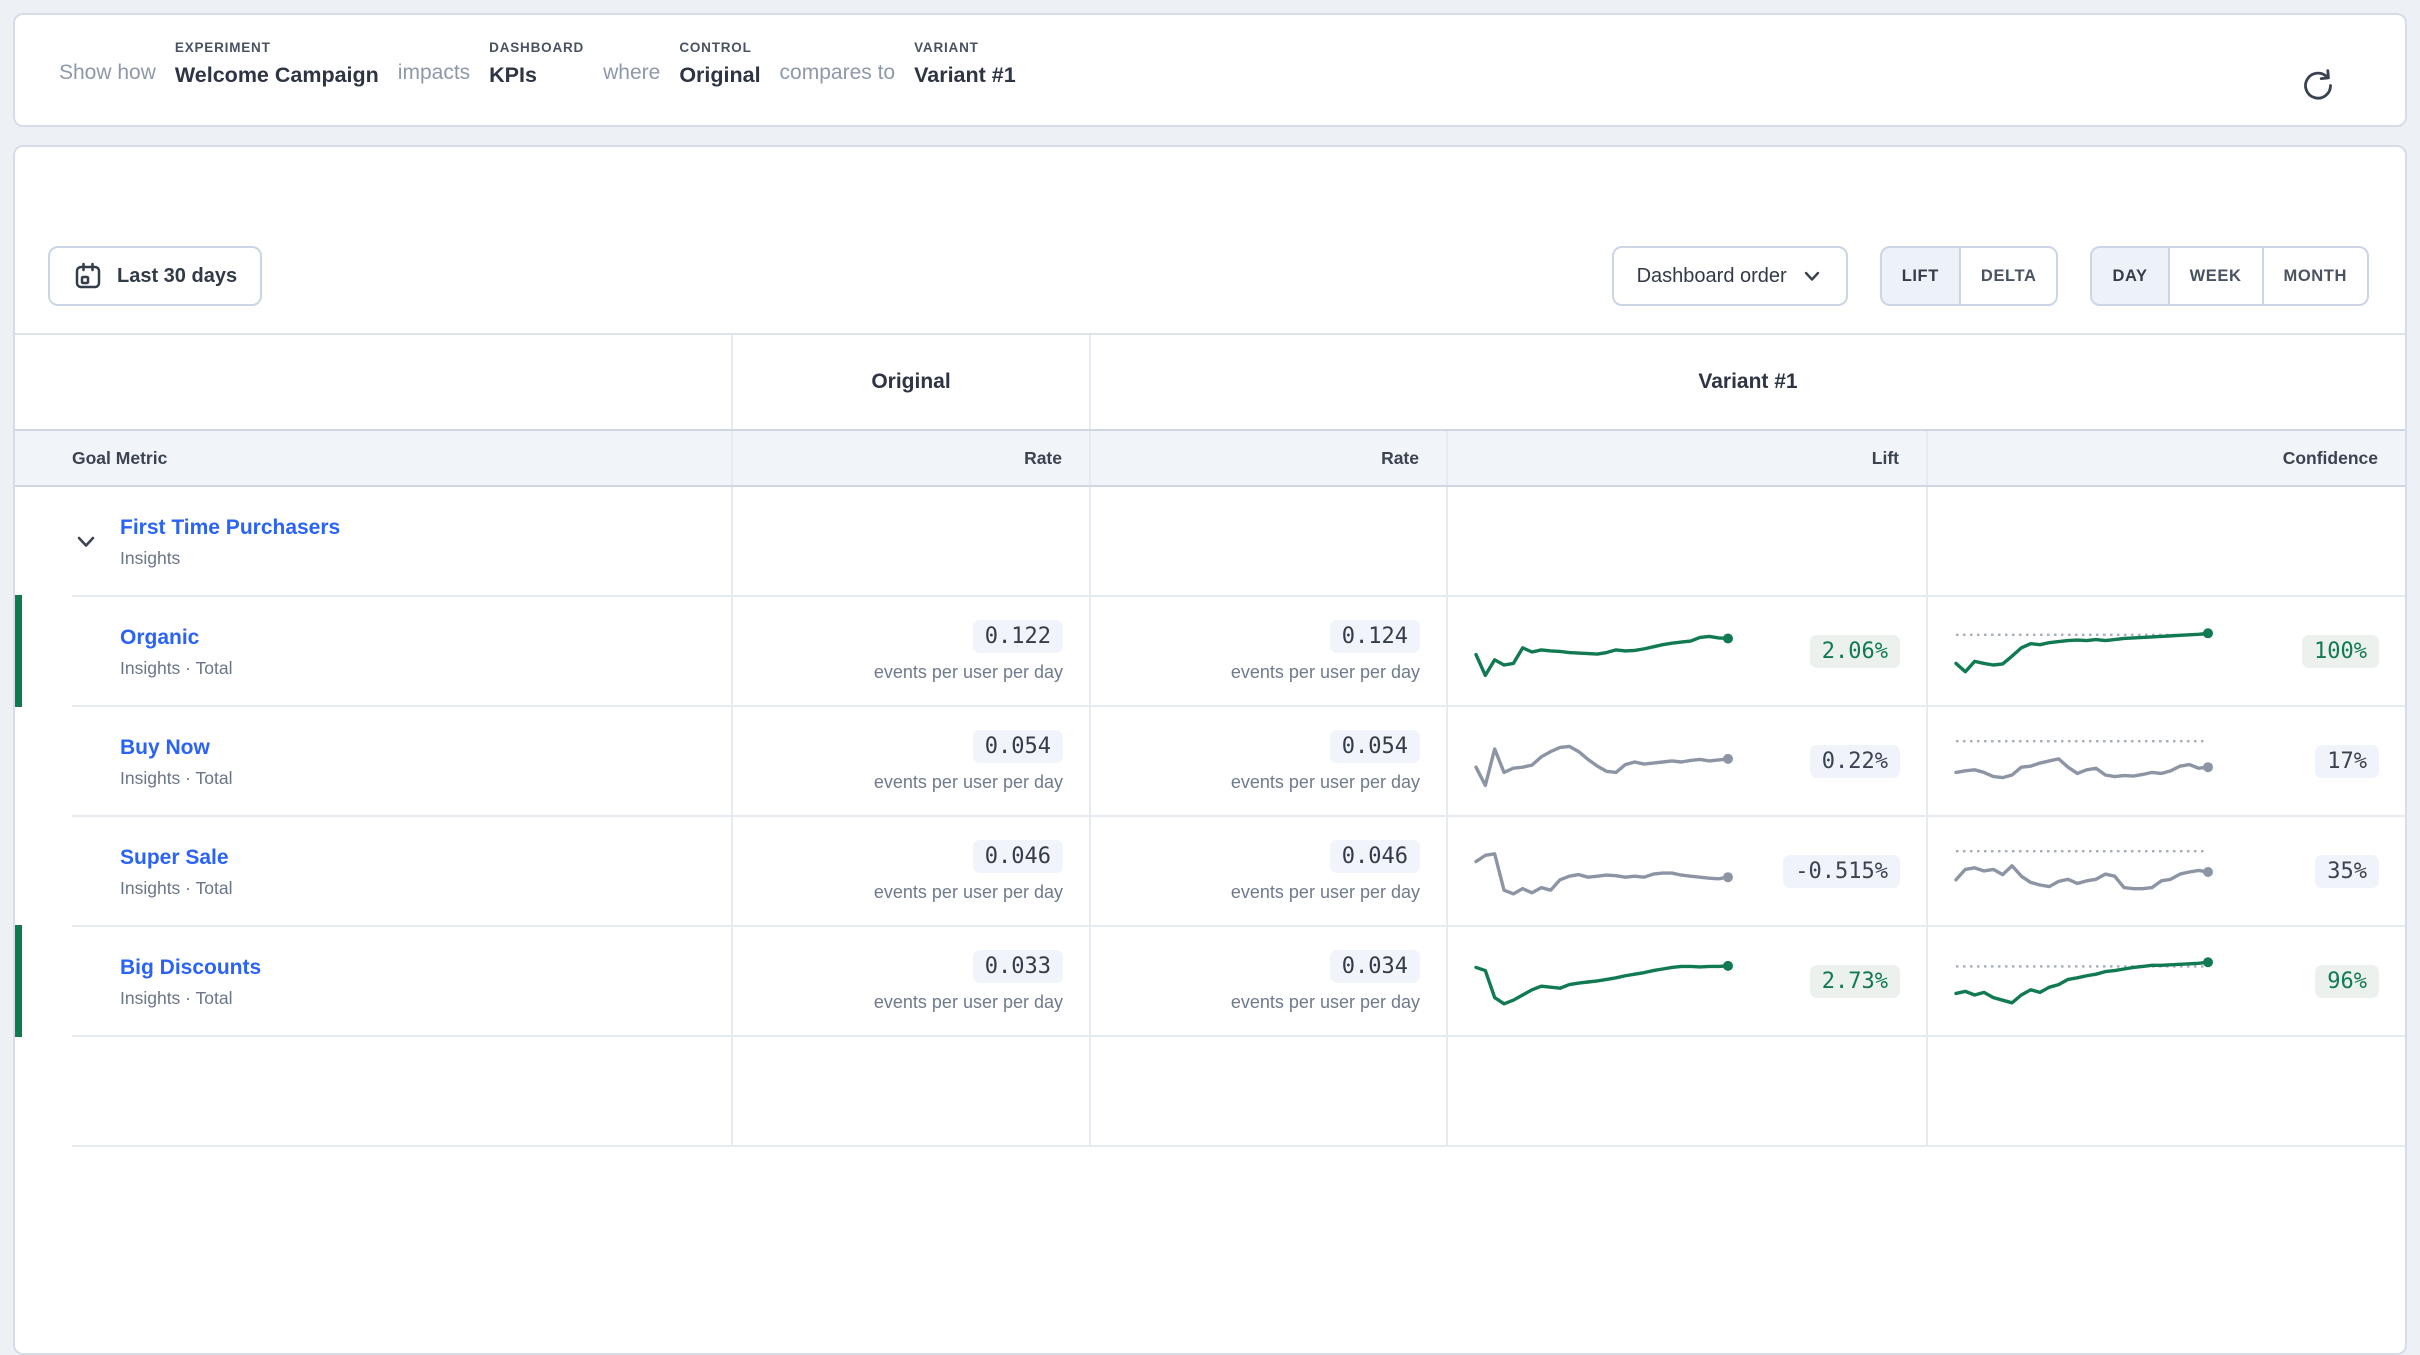  Describe the element at coordinates (1747, 382) in the screenshot. I see `group-header-variant: Variant #1` at that location.